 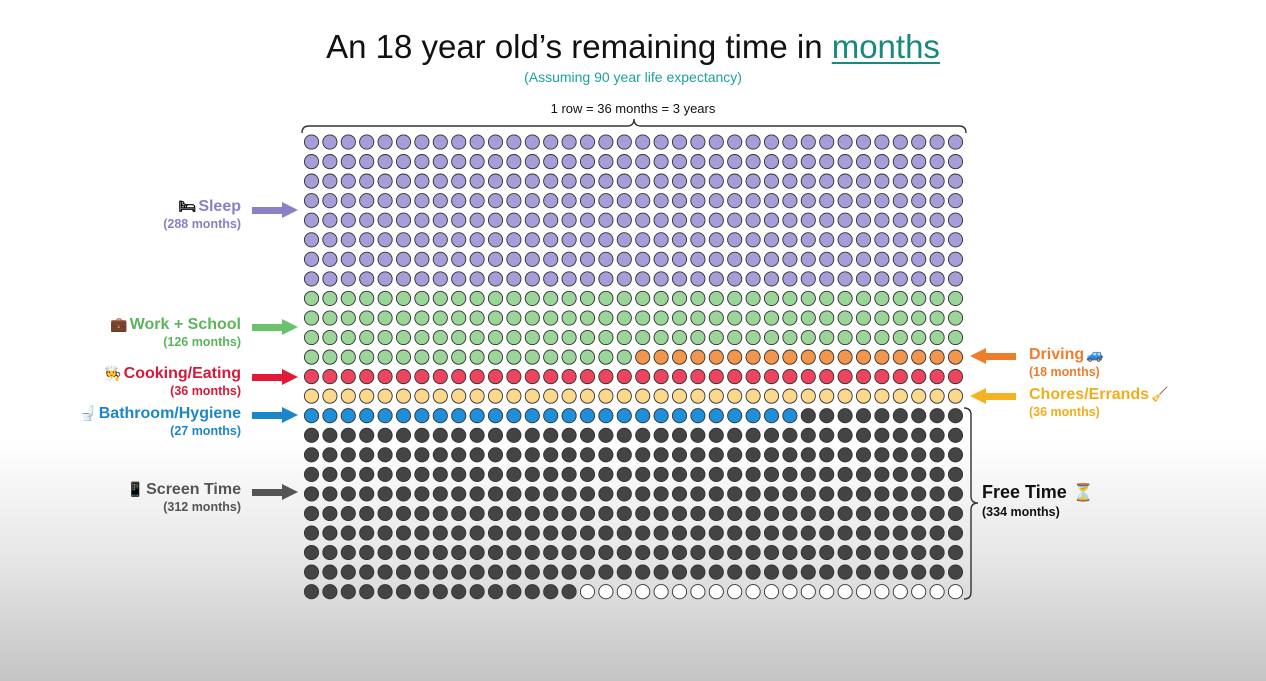 What do you see at coordinates (634, 126) in the screenshot?
I see `row-brace` at bounding box center [634, 126].